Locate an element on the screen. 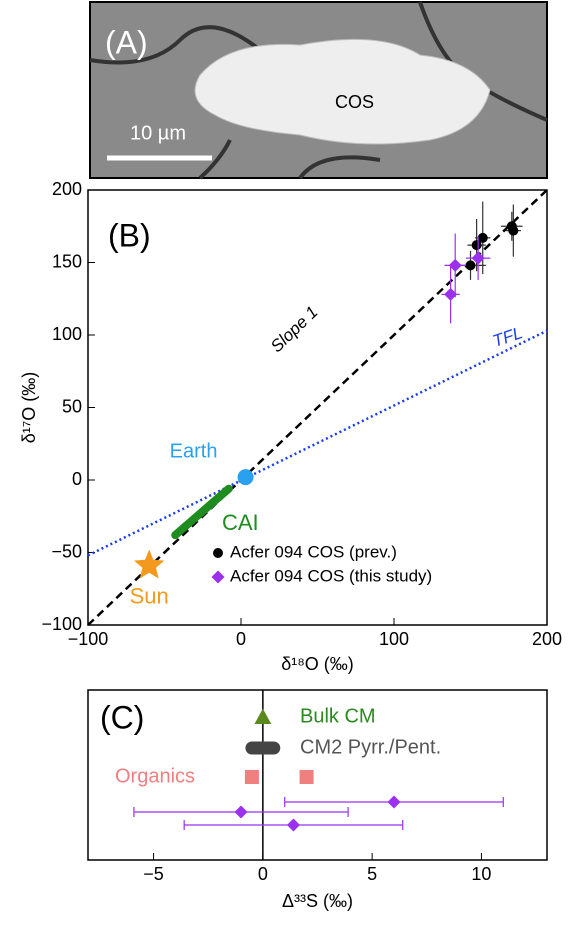  legend-label: Acfer 094 COS (this study) is located at coordinates (331, 575).